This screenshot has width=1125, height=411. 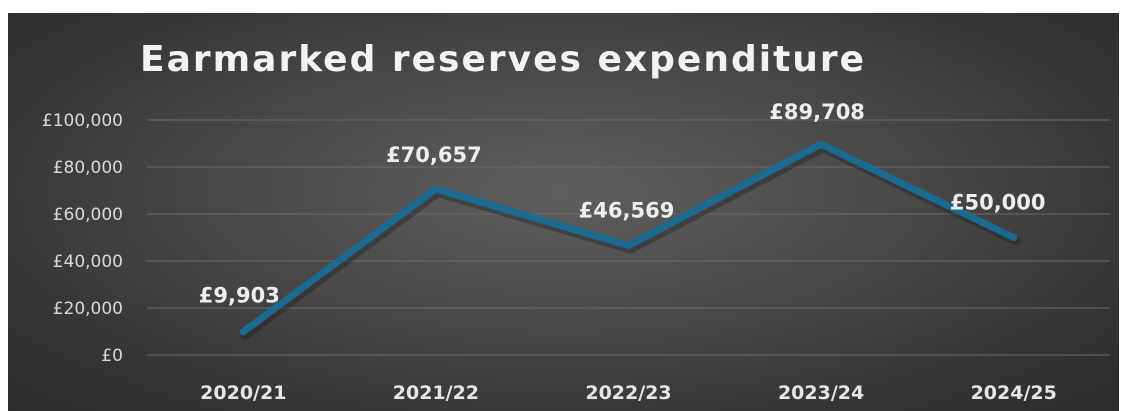 I want to click on data-label: £89,708, so click(x=817, y=112).